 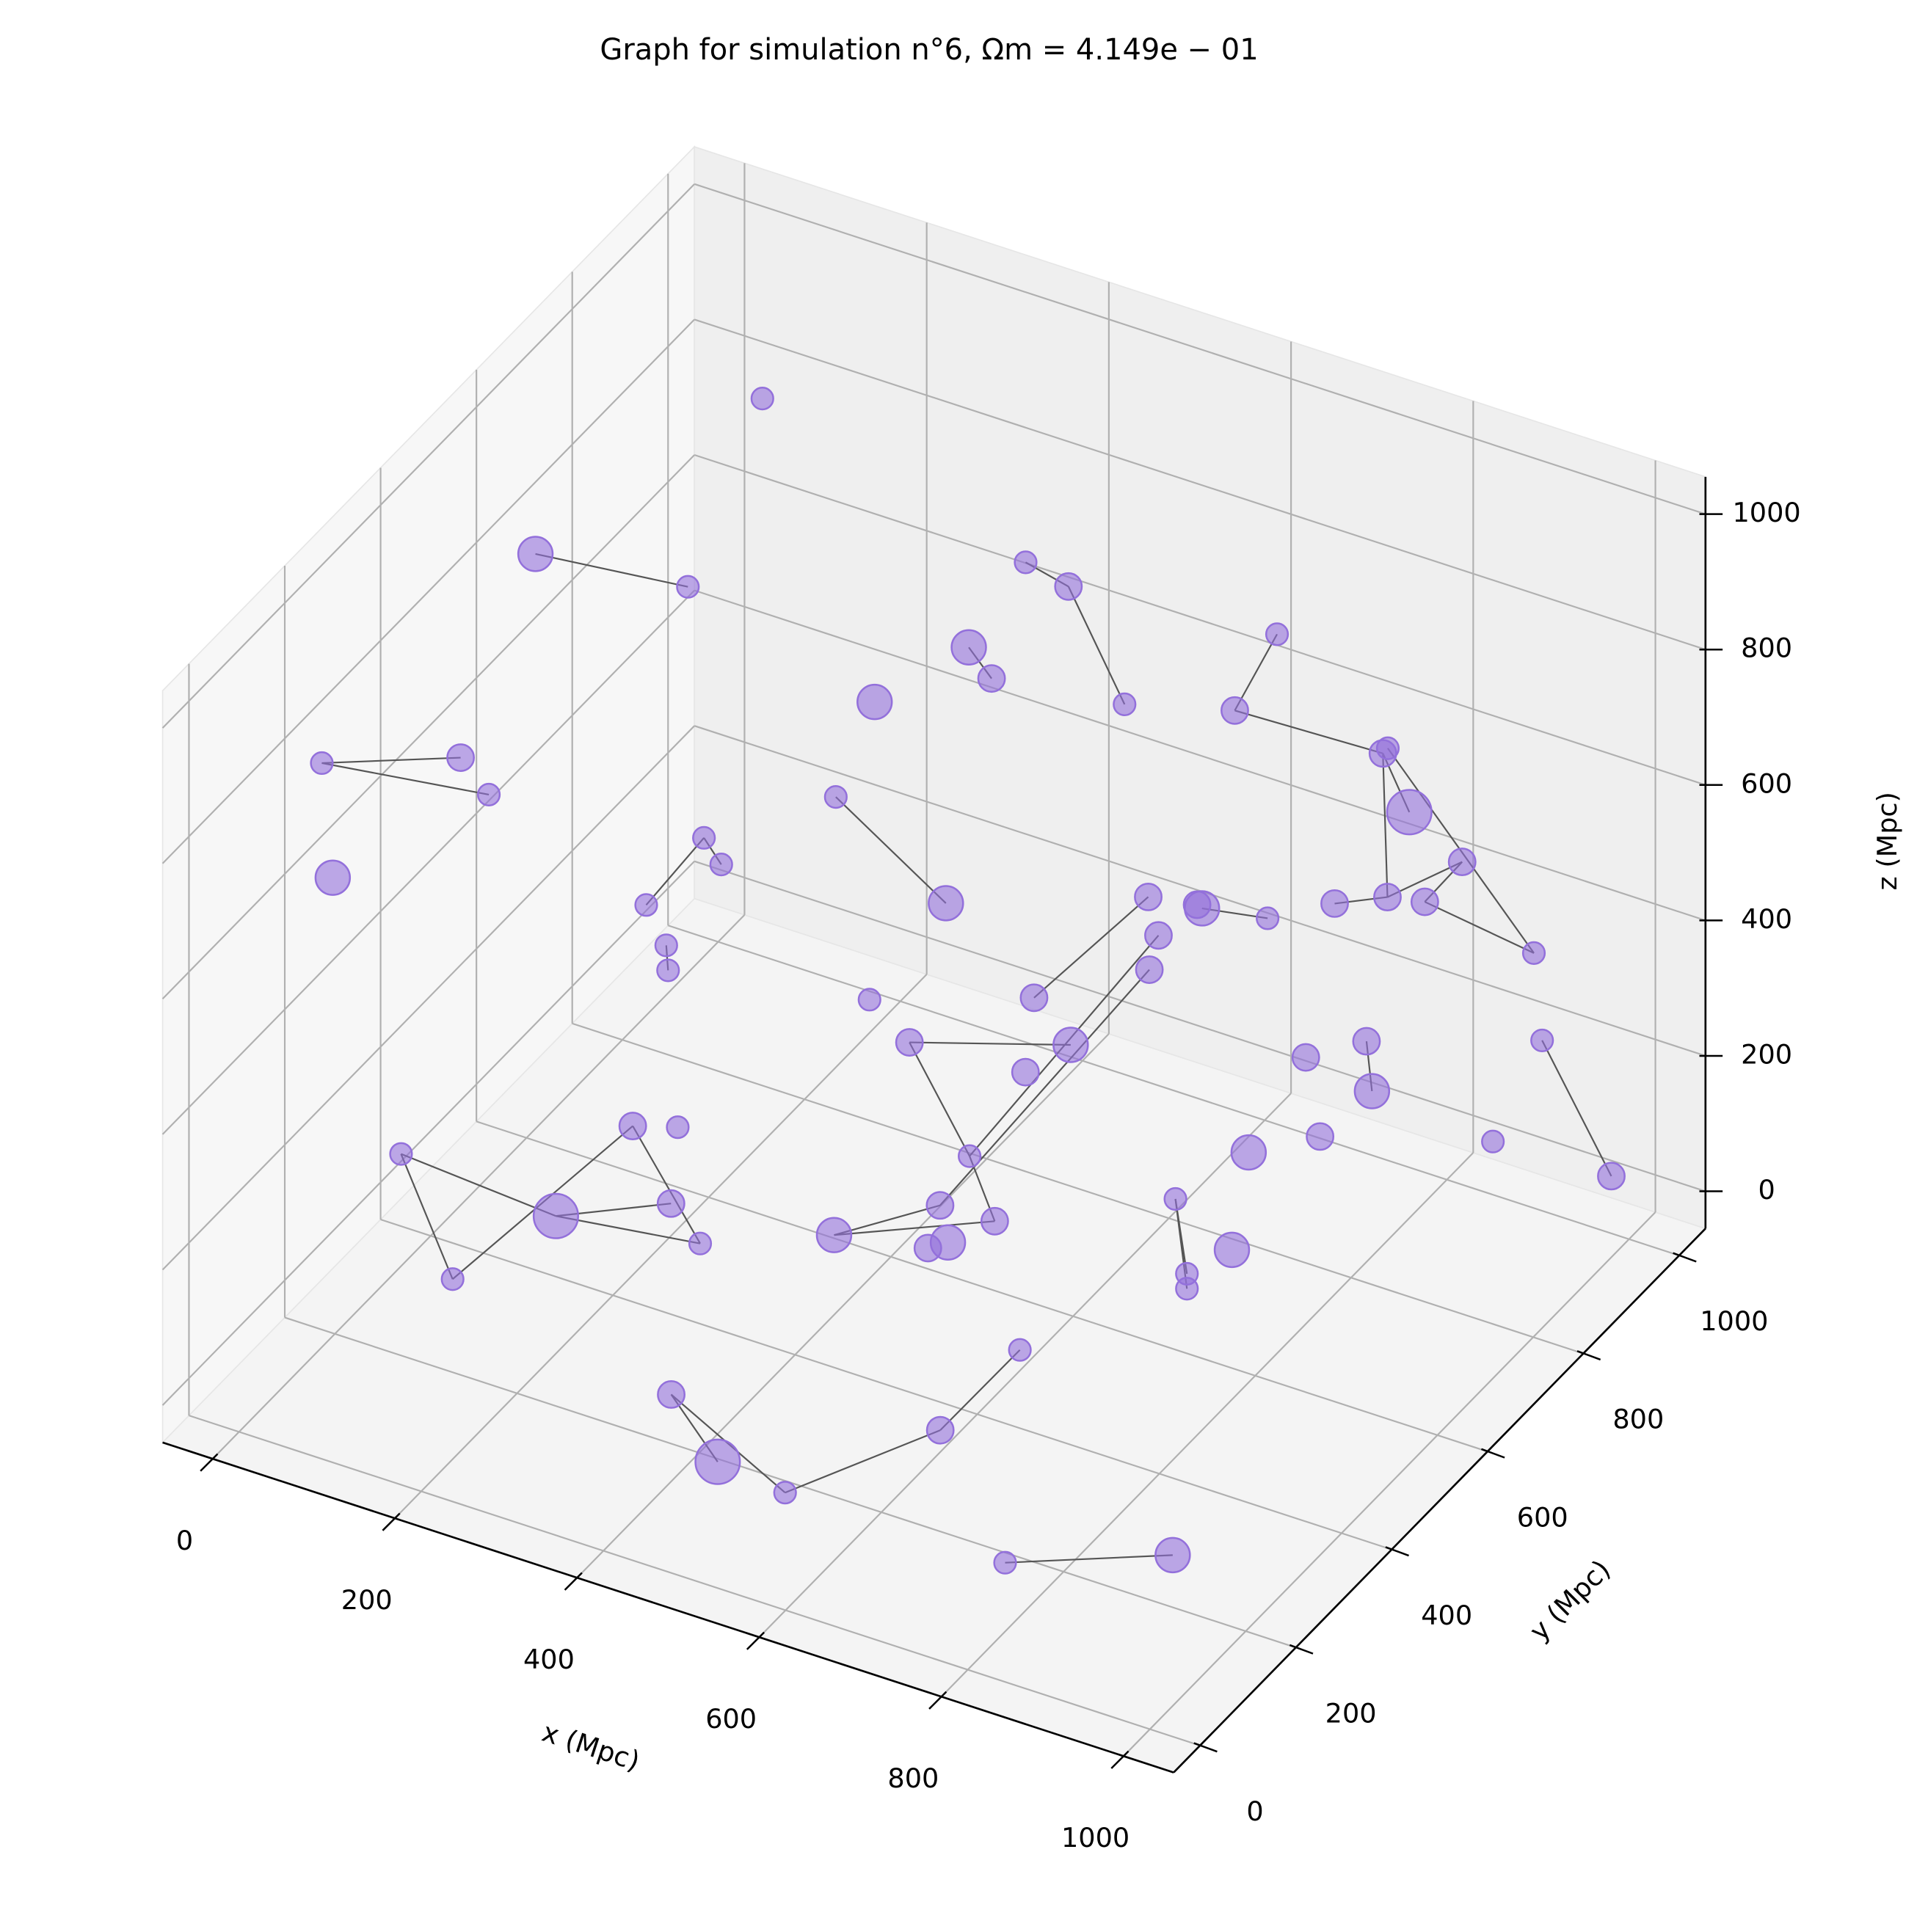 I want to click on y-tick-label: 200, so click(x=1351, y=1713).